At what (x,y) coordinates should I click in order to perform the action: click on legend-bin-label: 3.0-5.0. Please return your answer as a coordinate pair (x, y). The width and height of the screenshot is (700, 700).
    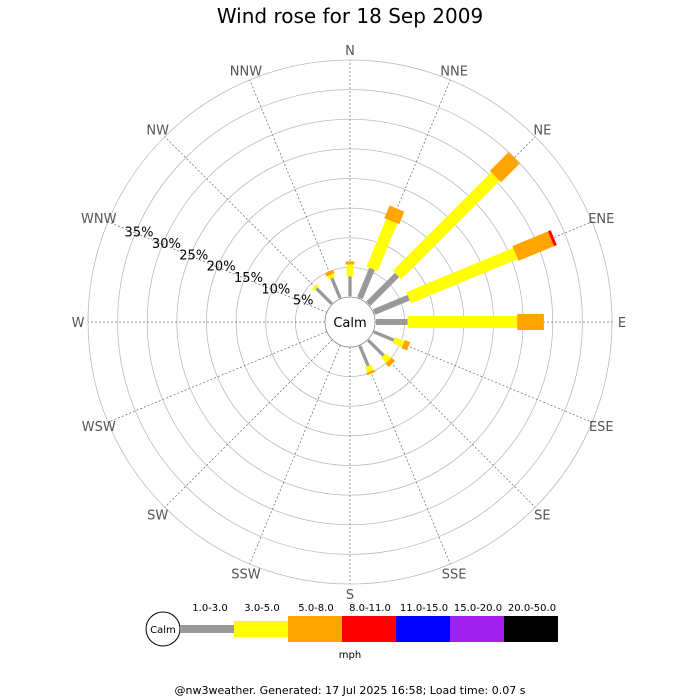
    Looking at the image, I should click on (261, 608).